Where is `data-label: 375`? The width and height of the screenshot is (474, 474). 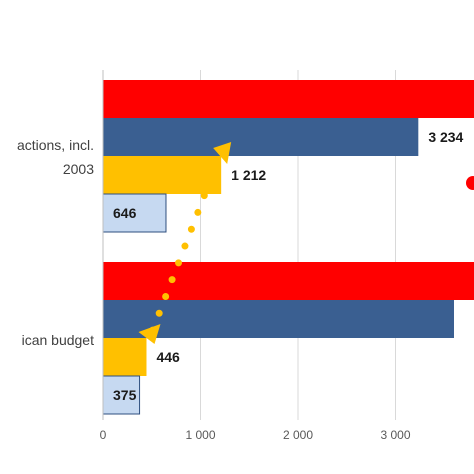 data-label: 375 is located at coordinates (125, 395).